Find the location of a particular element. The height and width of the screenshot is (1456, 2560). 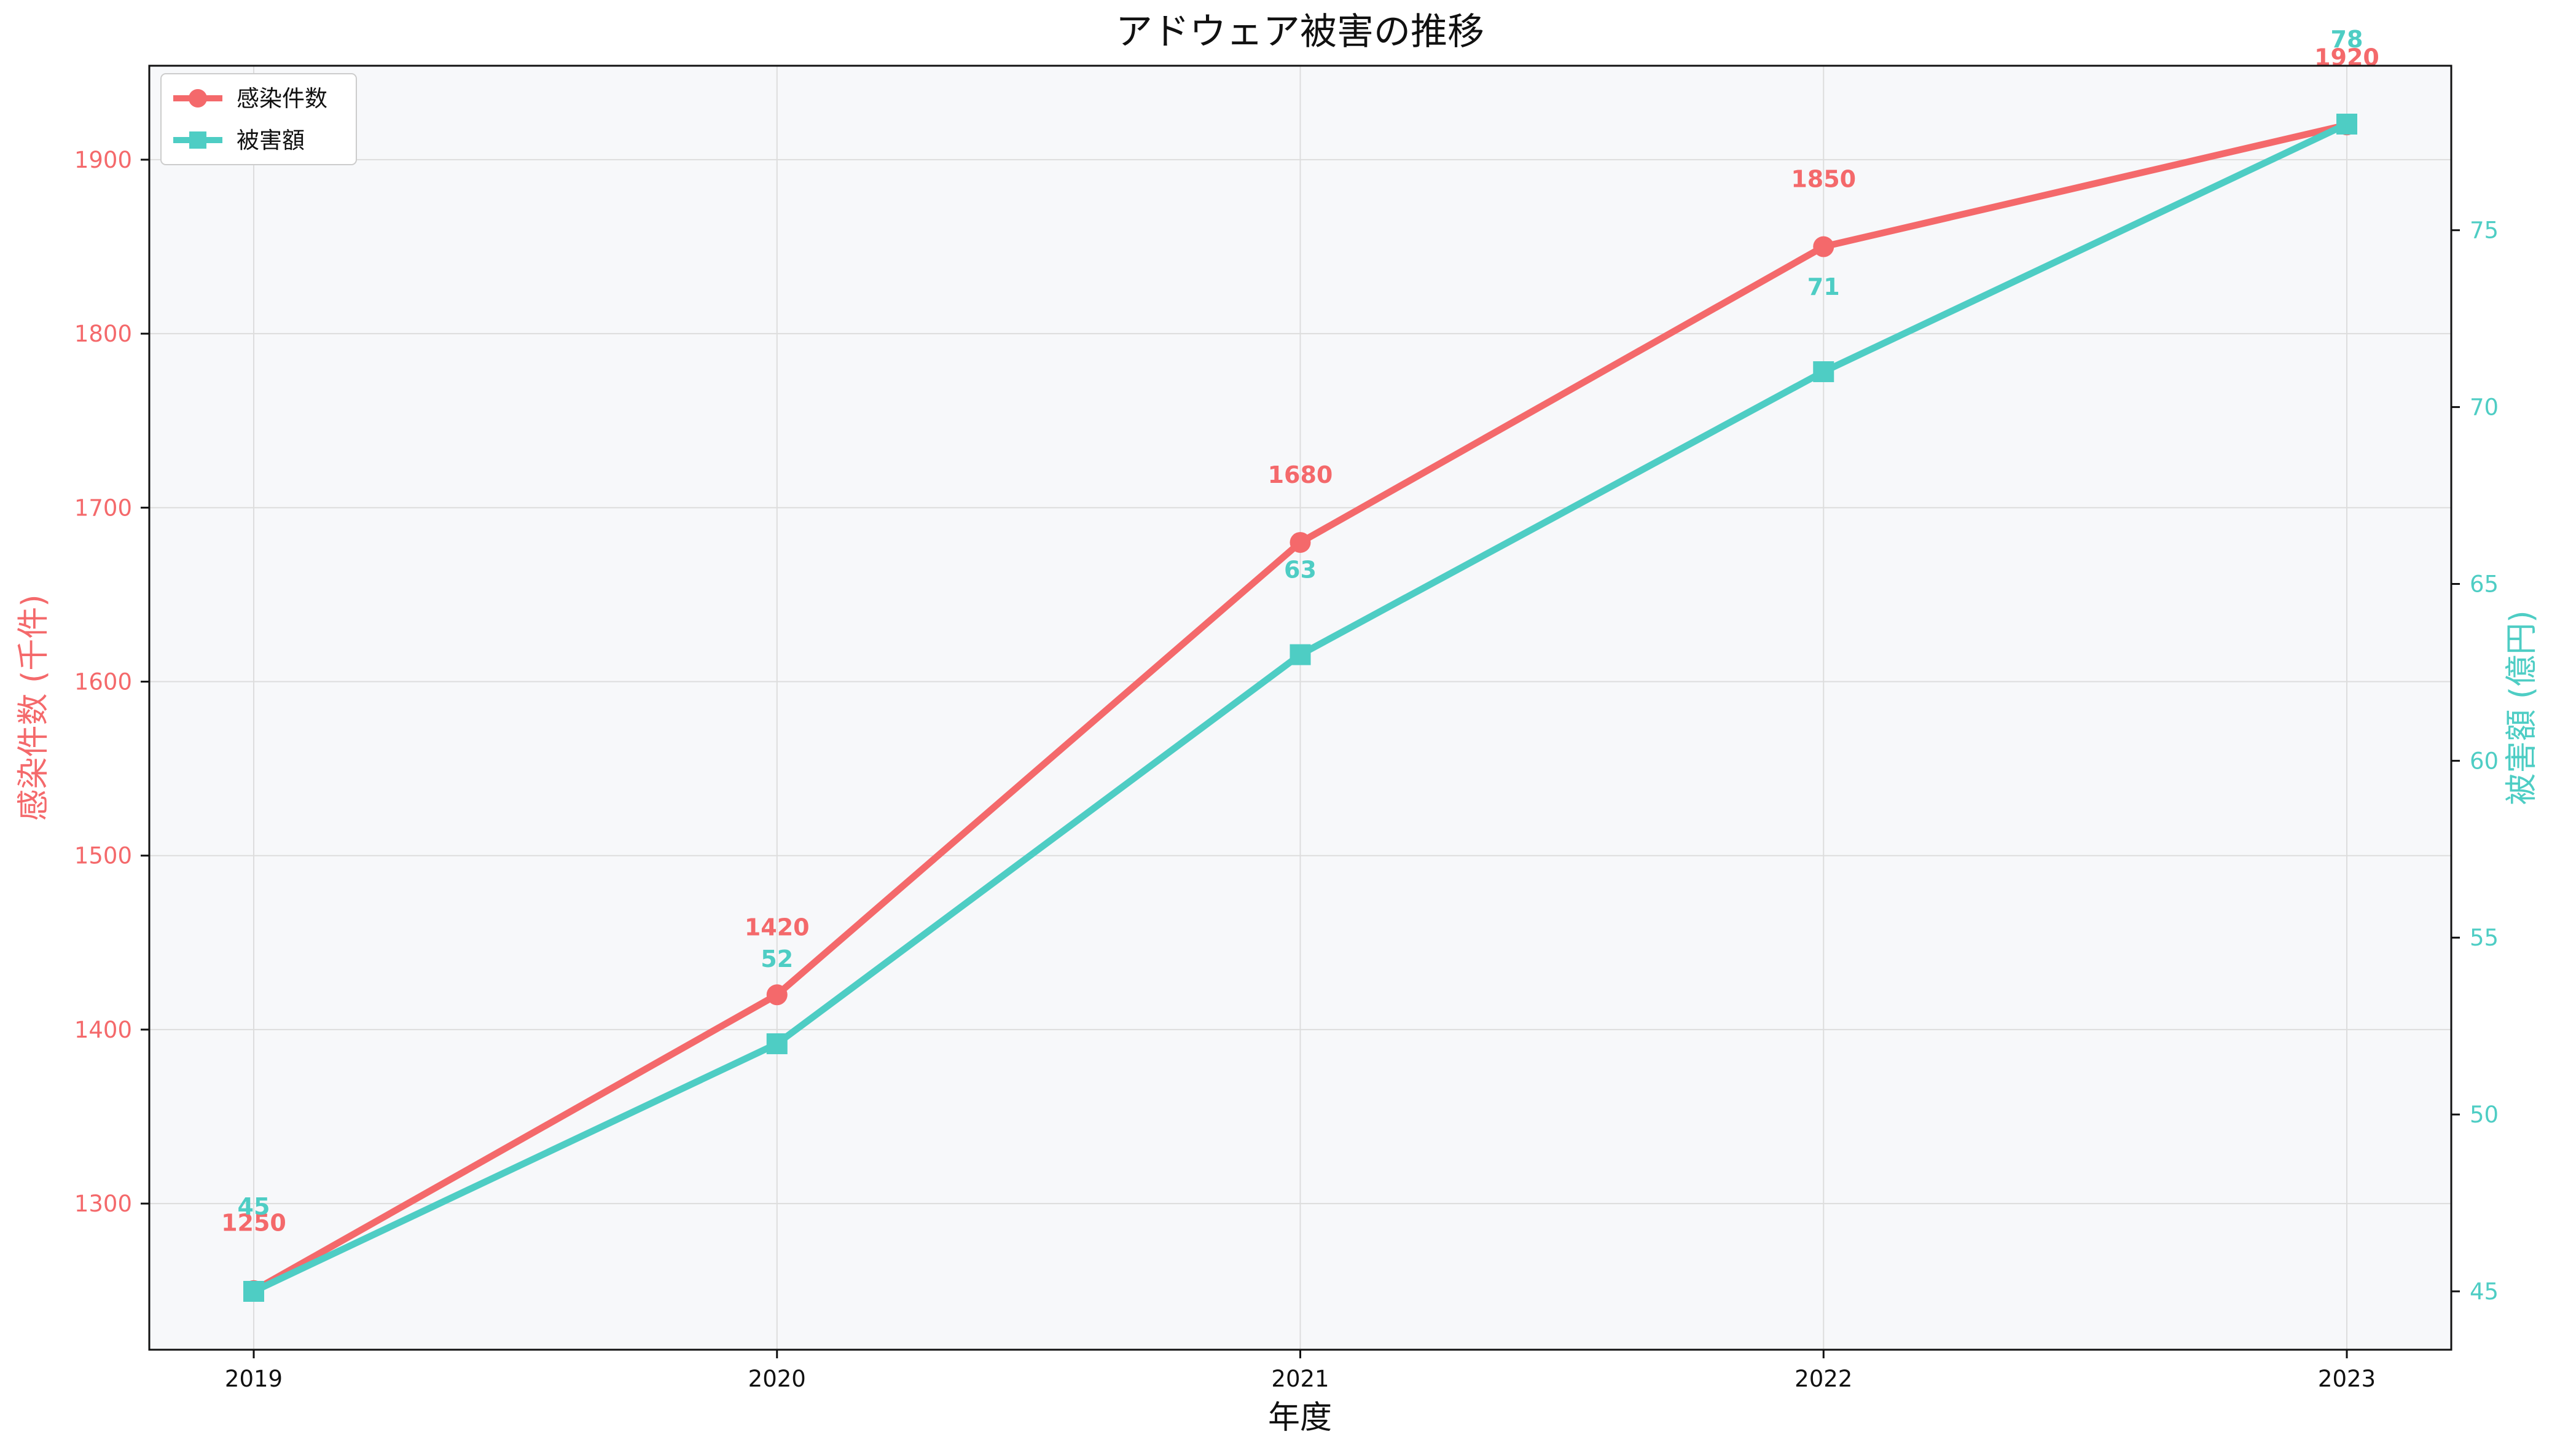

x-tick-label: 2021 is located at coordinates (1300, 1379).